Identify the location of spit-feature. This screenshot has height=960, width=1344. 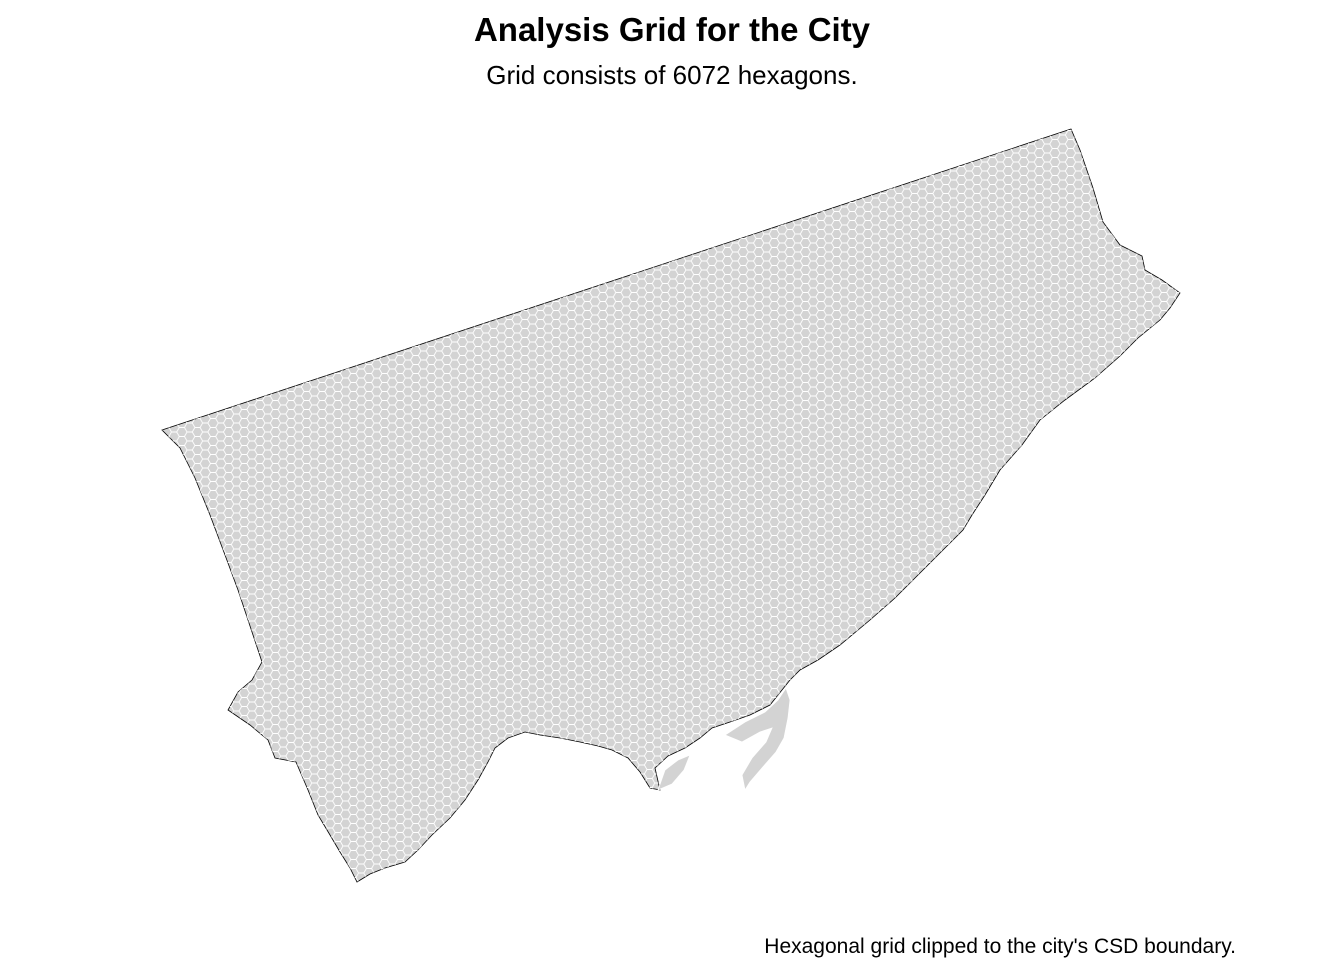
(674, 772).